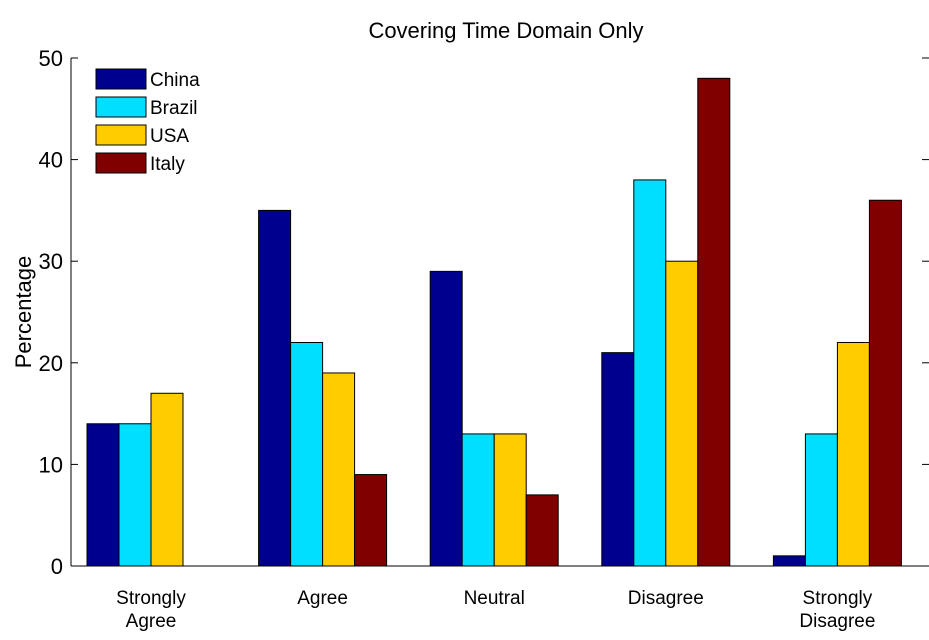 The height and width of the screenshot is (640, 929). I want to click on legend-swatch-brazil, so click(121, 107).